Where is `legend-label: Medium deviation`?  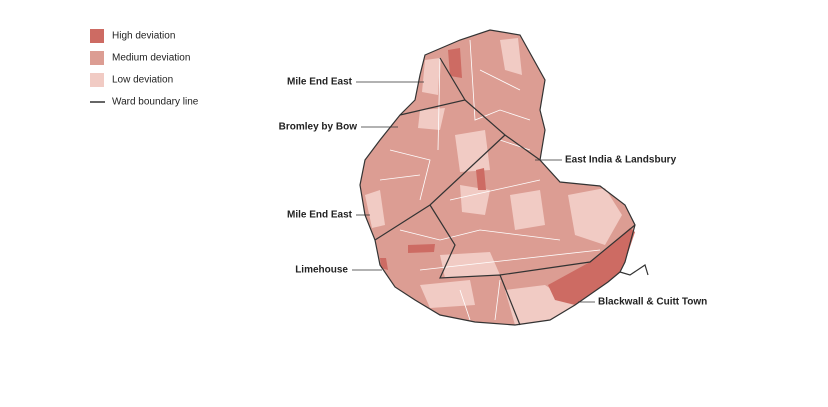
legend-label: Medium deviation is located at coordinates (151, 58).